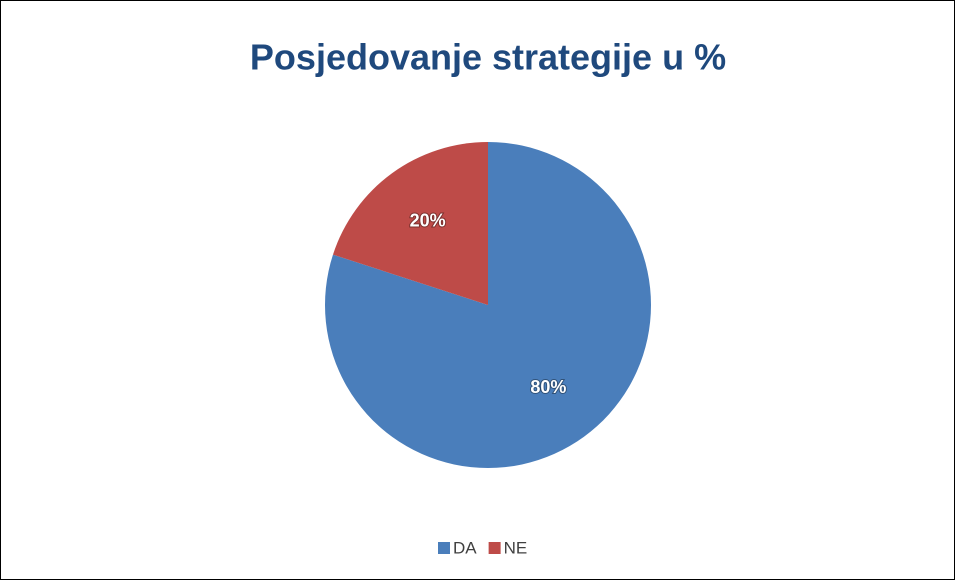  I want to click on pie-slice, so click(410, 223).